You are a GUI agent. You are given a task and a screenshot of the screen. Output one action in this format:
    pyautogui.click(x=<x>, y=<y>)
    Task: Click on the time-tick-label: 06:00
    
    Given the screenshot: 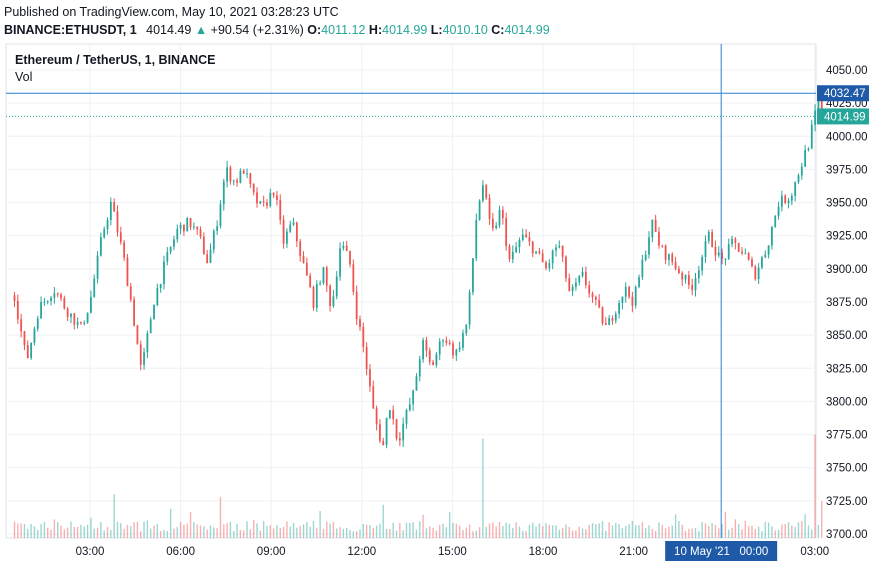 What is the action you would take?
    pyautogui.click(x=180, y=552)
    